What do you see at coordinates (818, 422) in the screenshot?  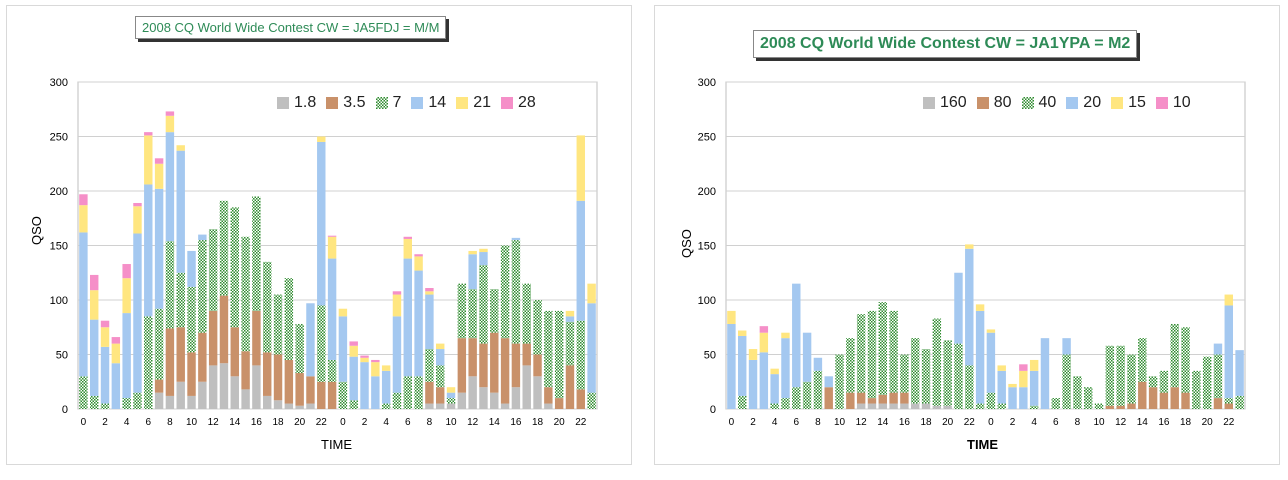 I see `x-tick-label: 8` at bounding box center [818, 422].